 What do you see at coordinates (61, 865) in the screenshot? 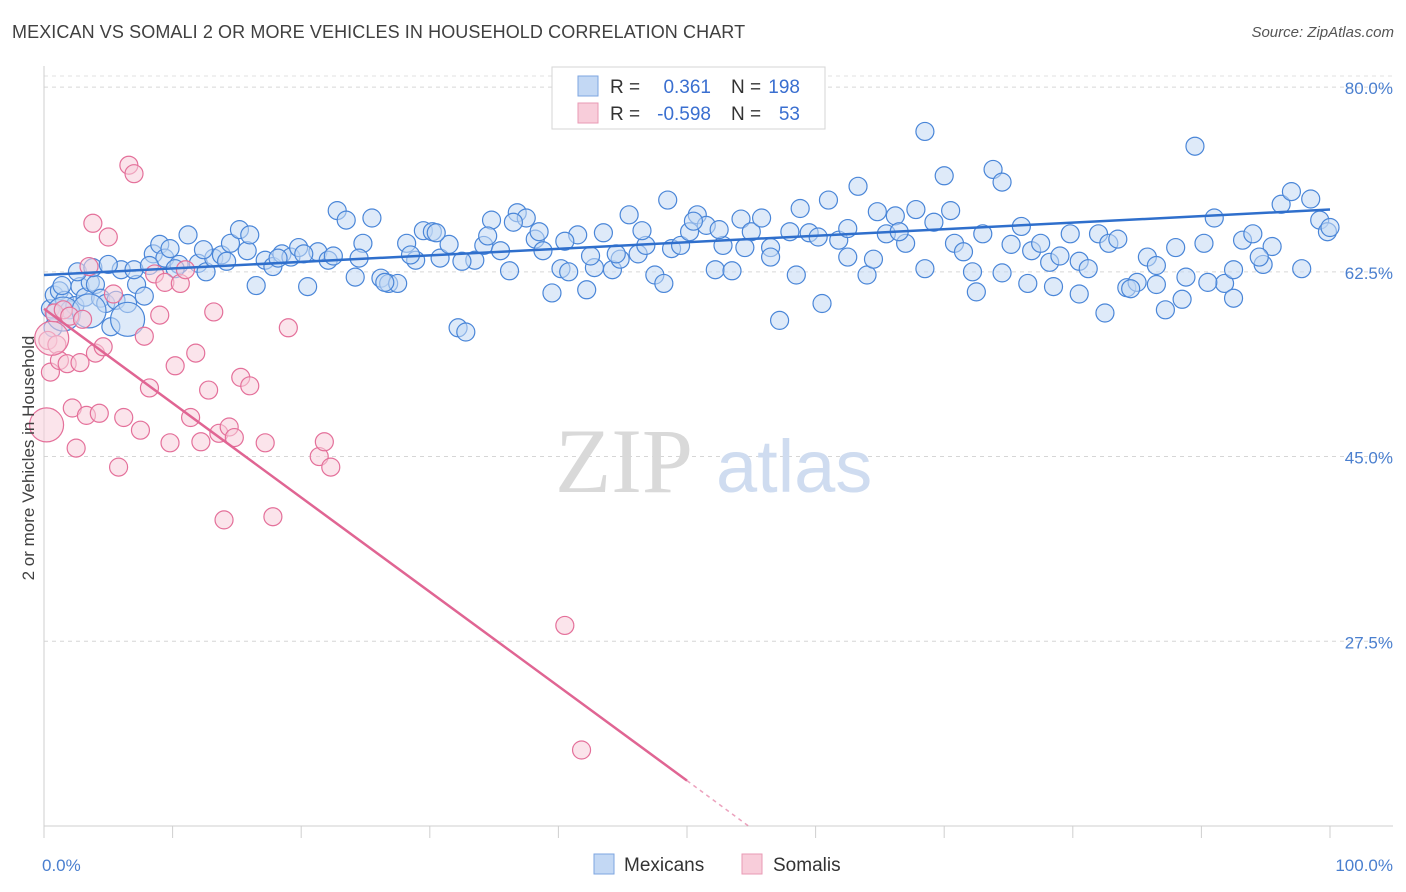
I see `x-tick-label: 0.0%` at bounding box center [61, 865].